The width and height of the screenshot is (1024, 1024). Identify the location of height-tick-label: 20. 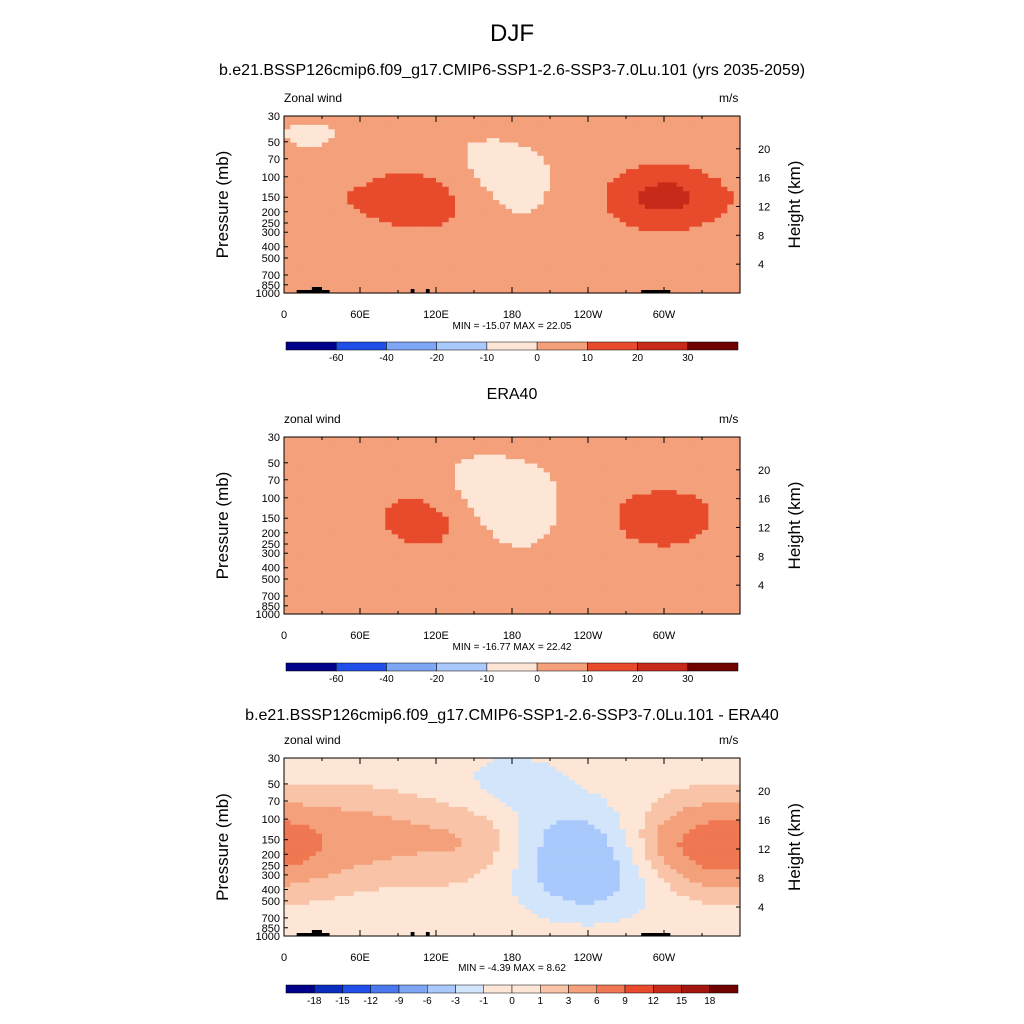
(764, 792).